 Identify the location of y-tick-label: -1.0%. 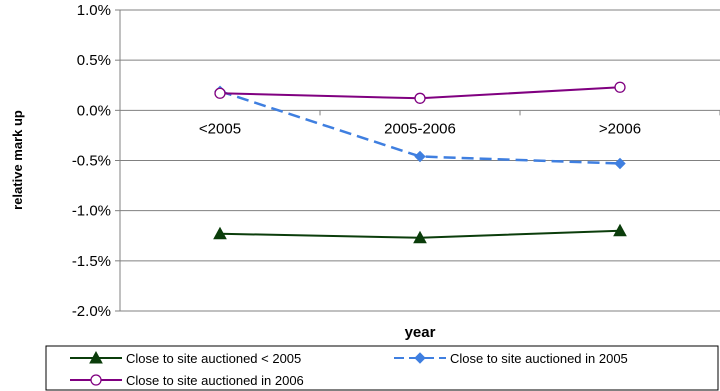
(91, 211).